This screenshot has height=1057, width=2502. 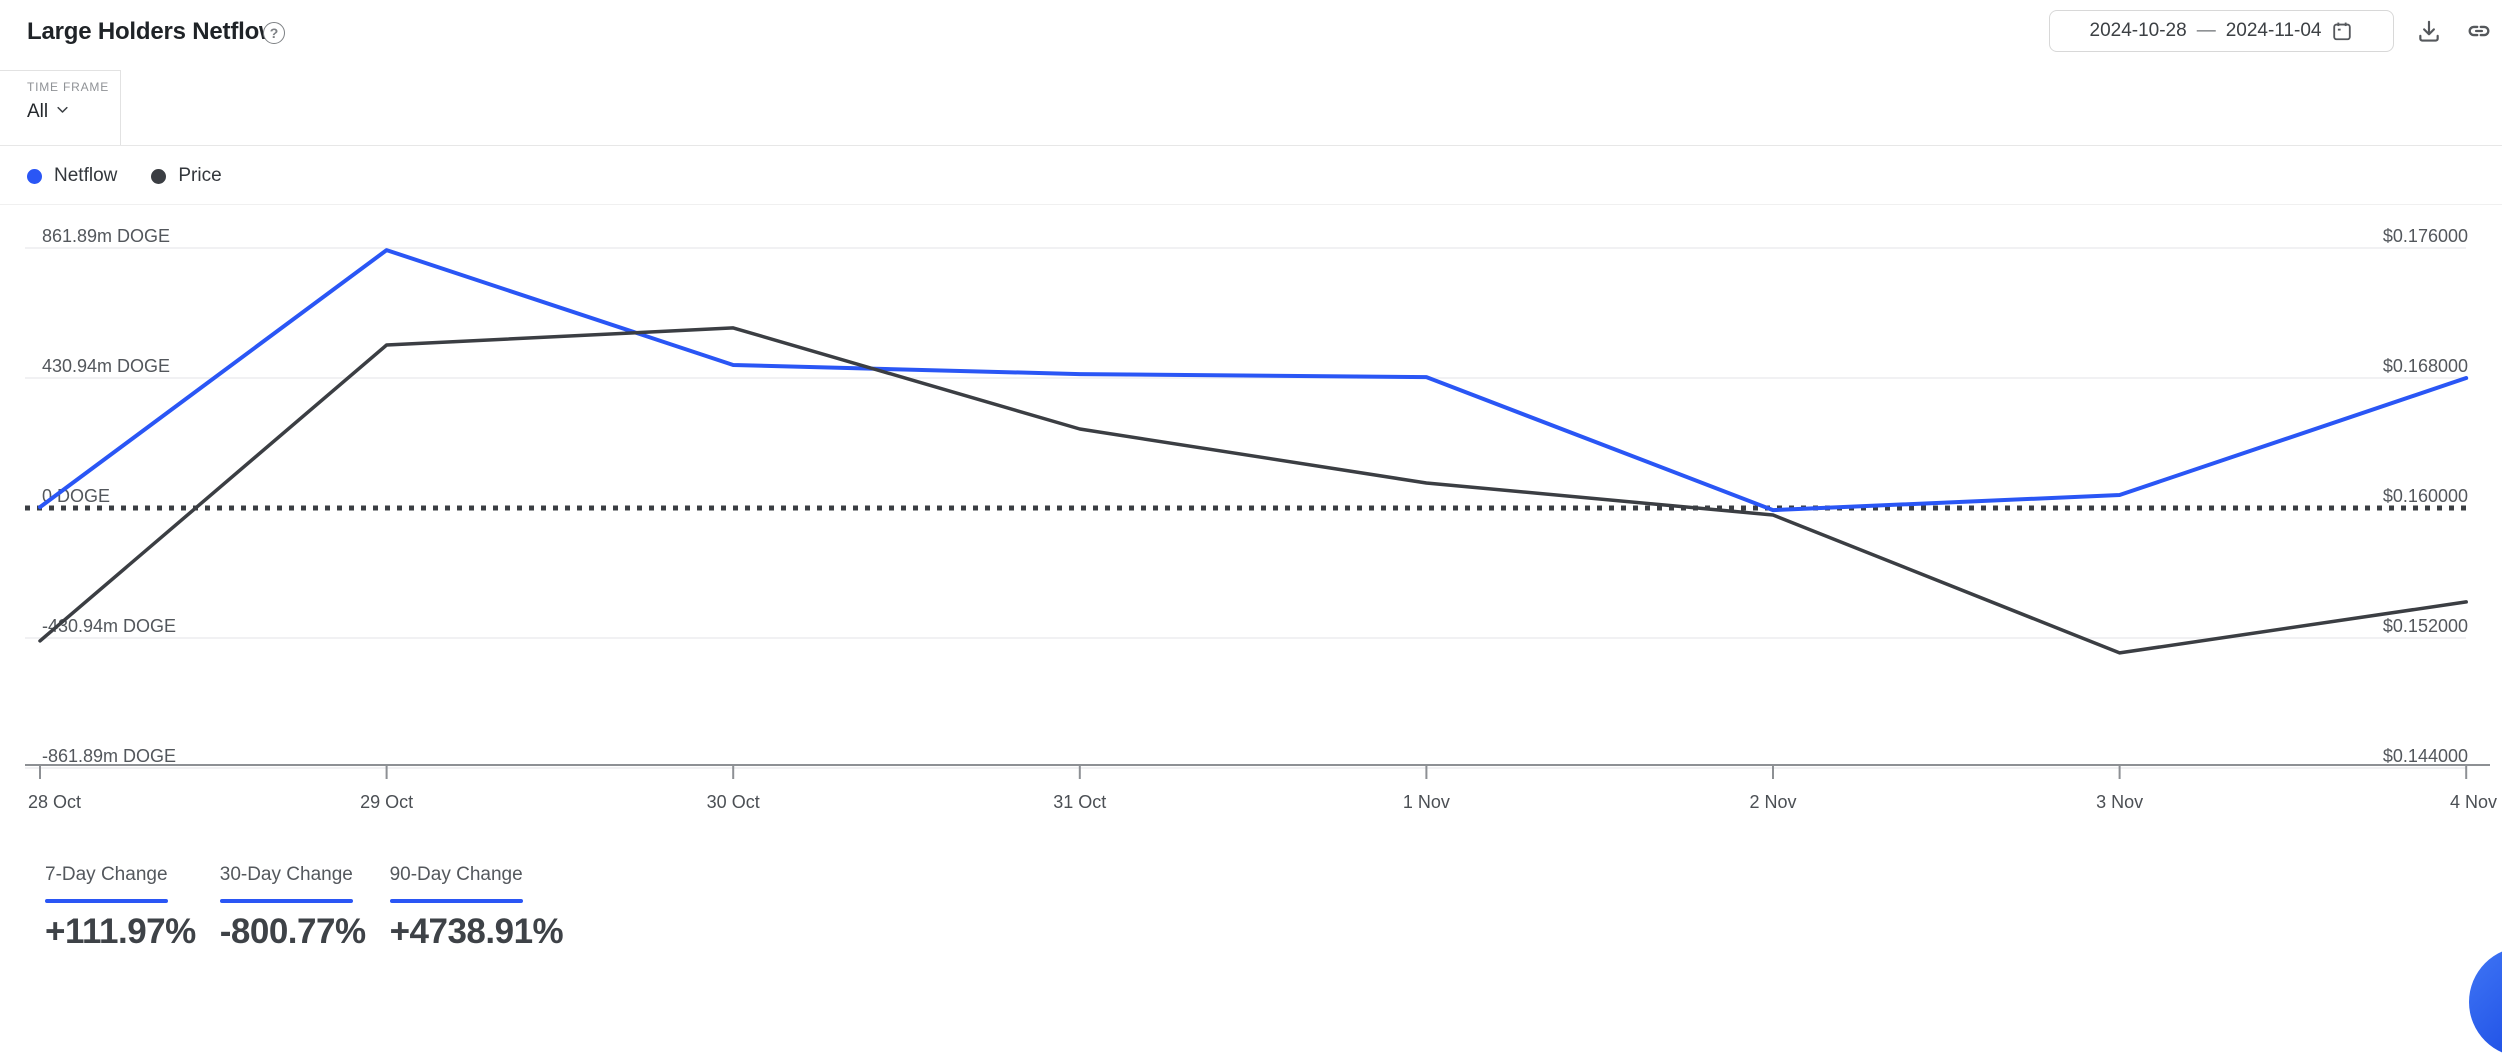 What do you see at coordinates (54, 802) in the screenshot?
I see `svg-text: 28 Oct` at bounding box center [54, 802].